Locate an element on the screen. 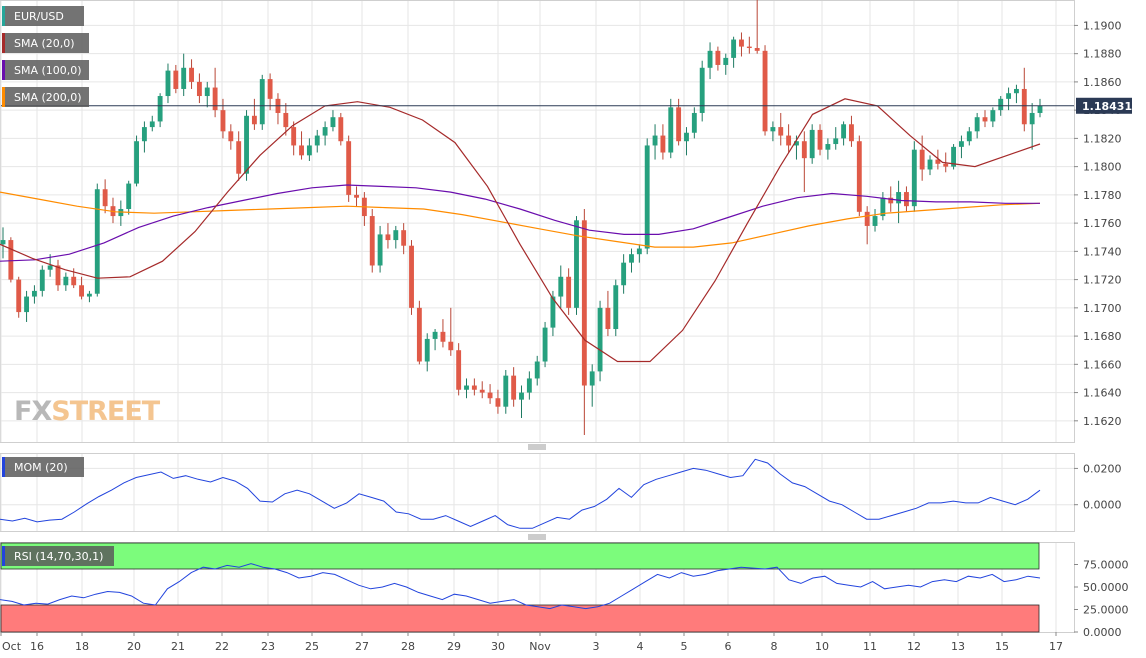  legend-item: SMA (20,0) is located at coordinates (45, 43).